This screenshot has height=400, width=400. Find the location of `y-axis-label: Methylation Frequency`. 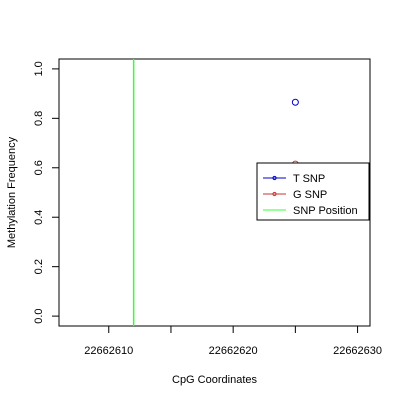

y-axis-label: Methylation Frequency is located at coordinates (12, 192).